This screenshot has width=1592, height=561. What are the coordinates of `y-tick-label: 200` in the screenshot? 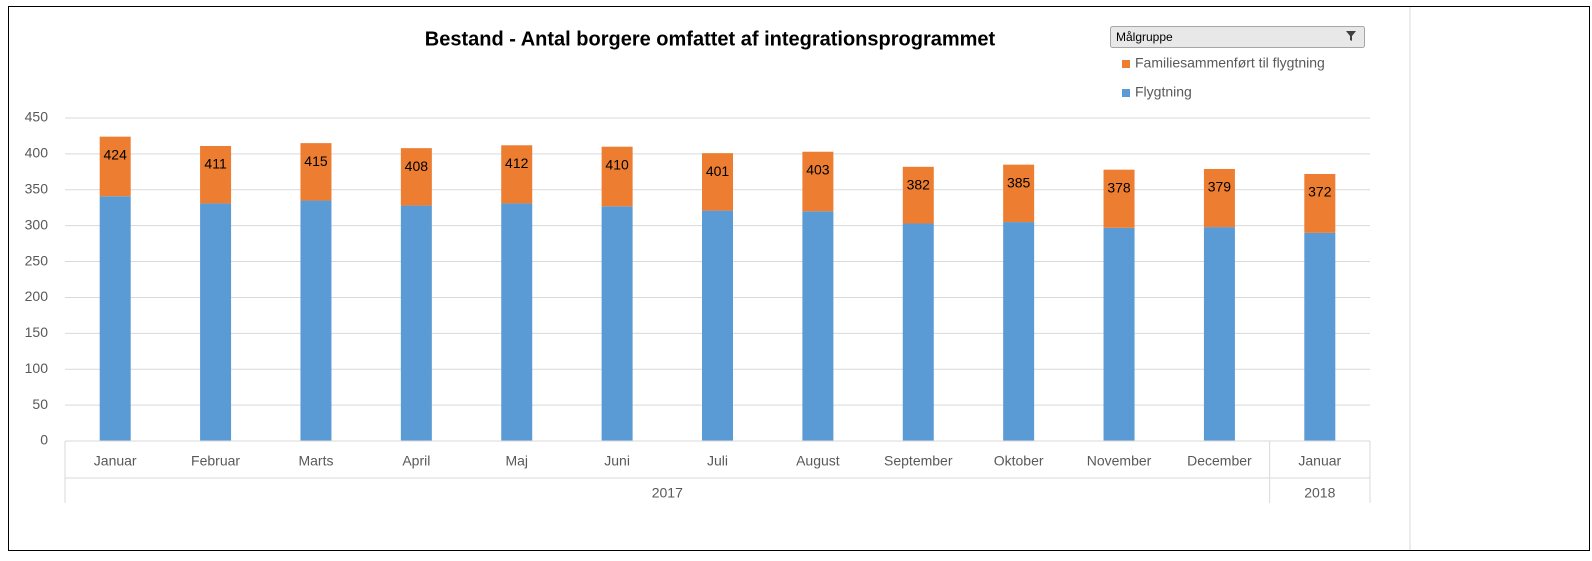 It's located at (37, 296).